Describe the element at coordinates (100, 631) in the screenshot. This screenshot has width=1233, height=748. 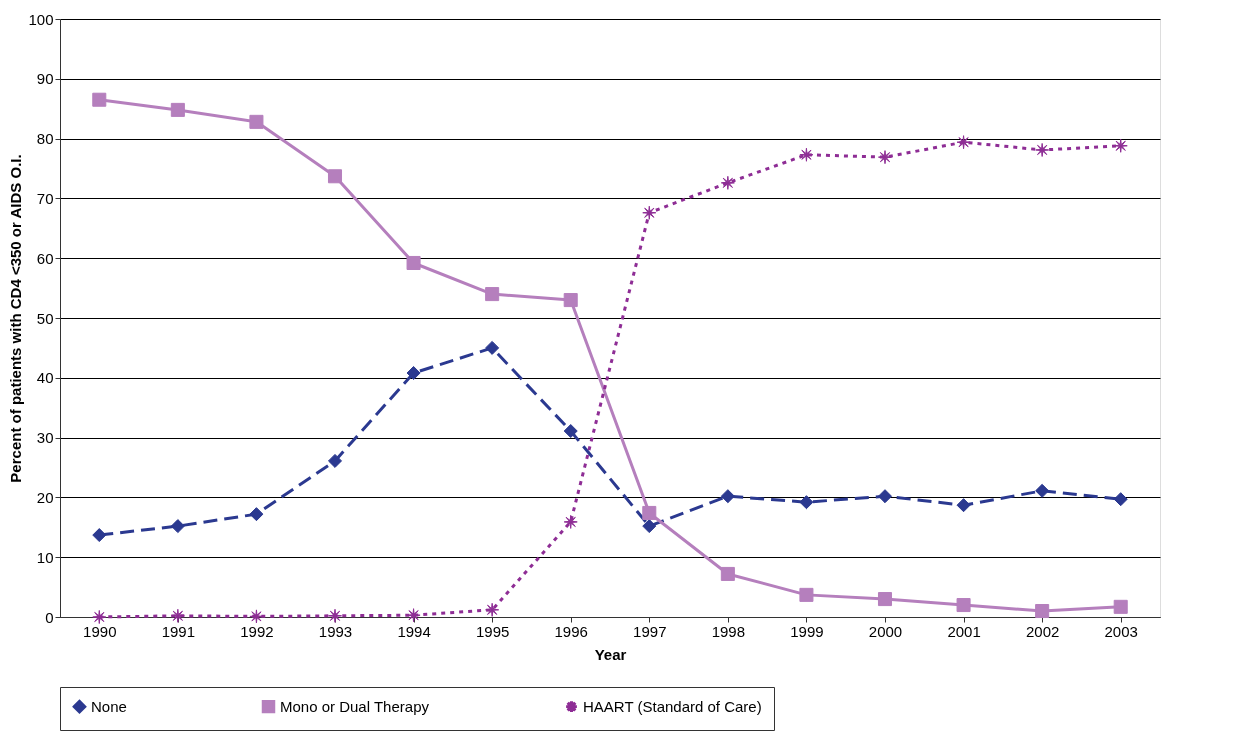
I see `x-tick-label: 1990` at that location.